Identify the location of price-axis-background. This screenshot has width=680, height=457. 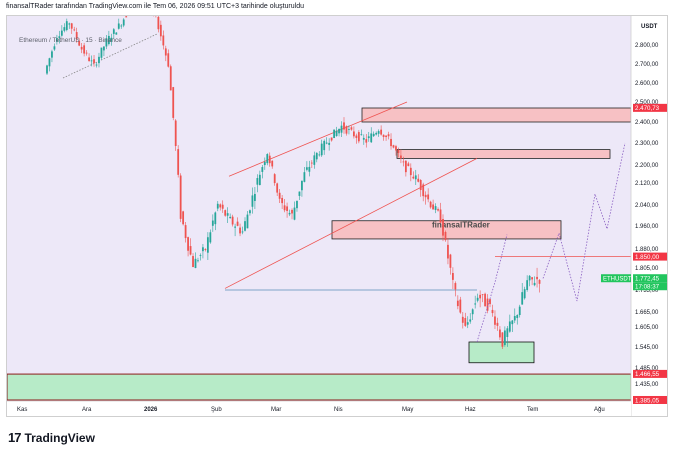
(649, 216).